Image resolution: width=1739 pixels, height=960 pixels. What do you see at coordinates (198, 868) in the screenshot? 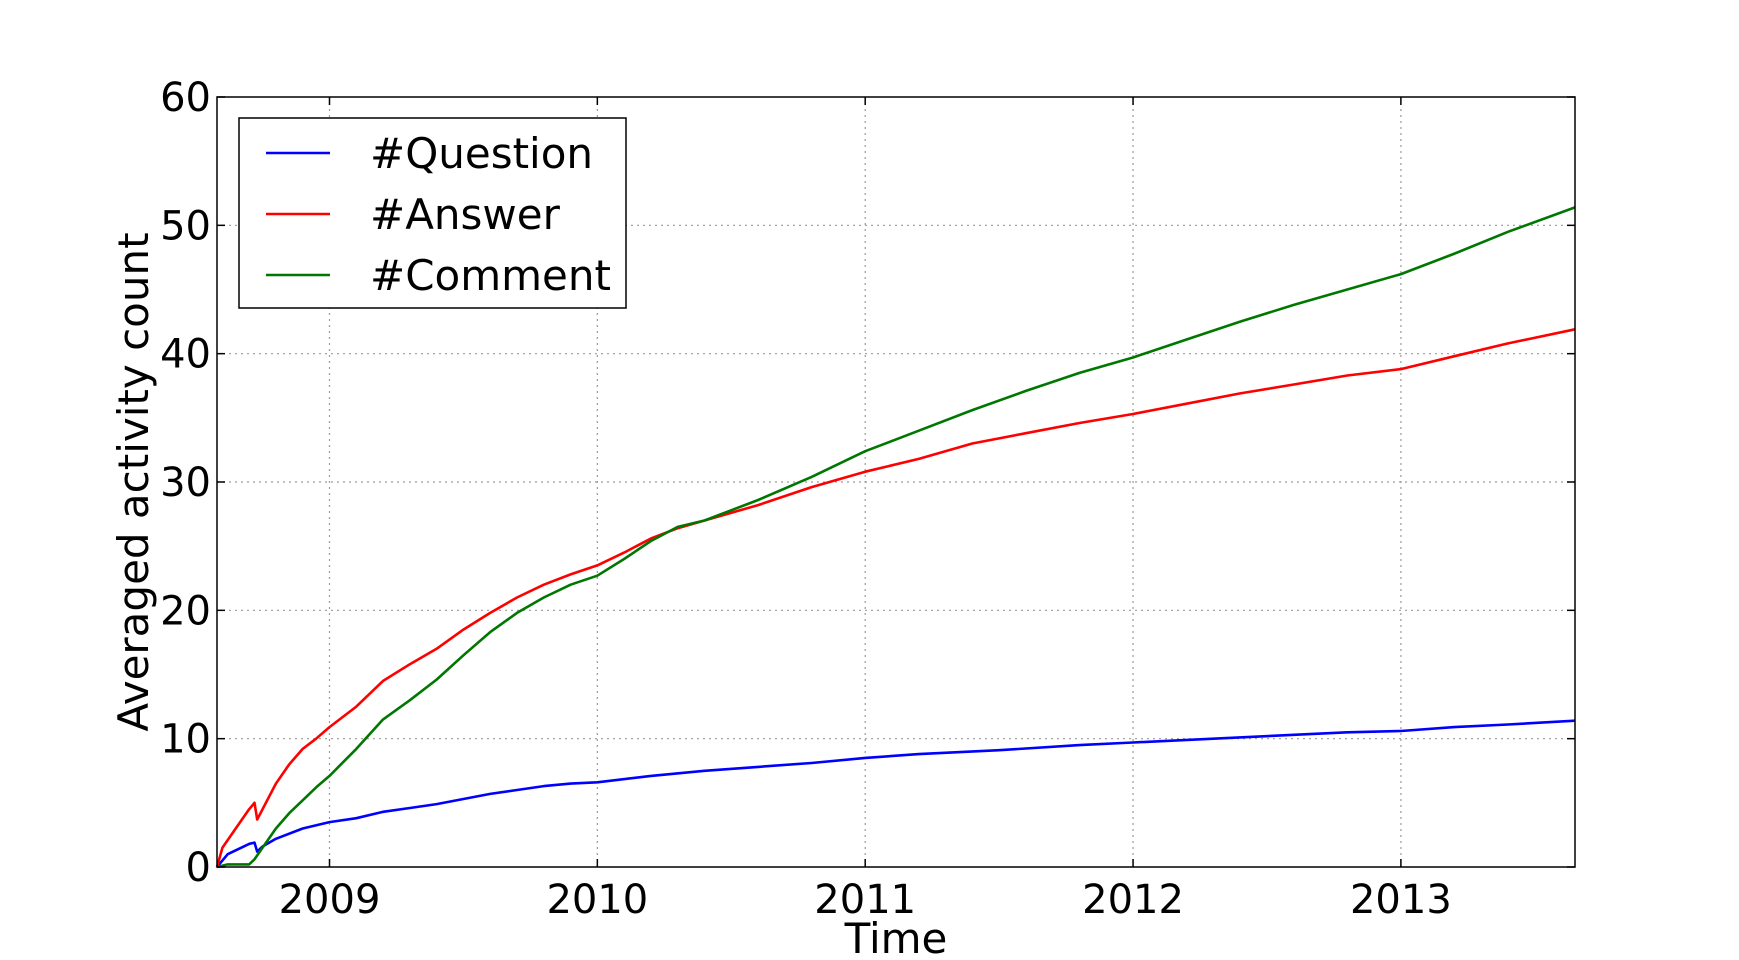
I see `y-tick-label: 0` at bounding box center [198, 868].